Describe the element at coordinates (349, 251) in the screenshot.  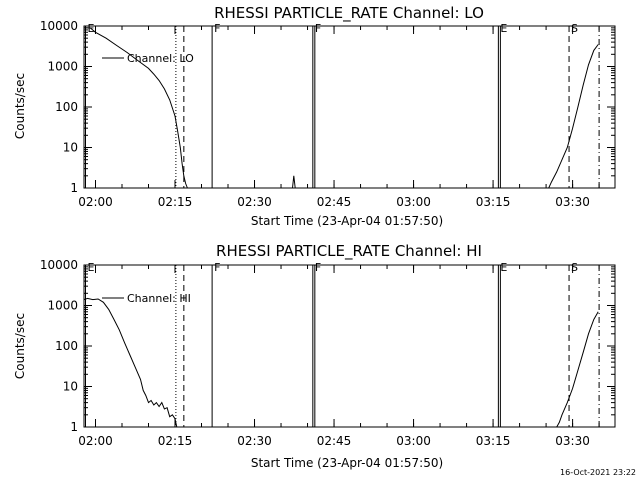
I see `chart-title: RHESSI PARTICLE_RATE Channel: HI` at that location.